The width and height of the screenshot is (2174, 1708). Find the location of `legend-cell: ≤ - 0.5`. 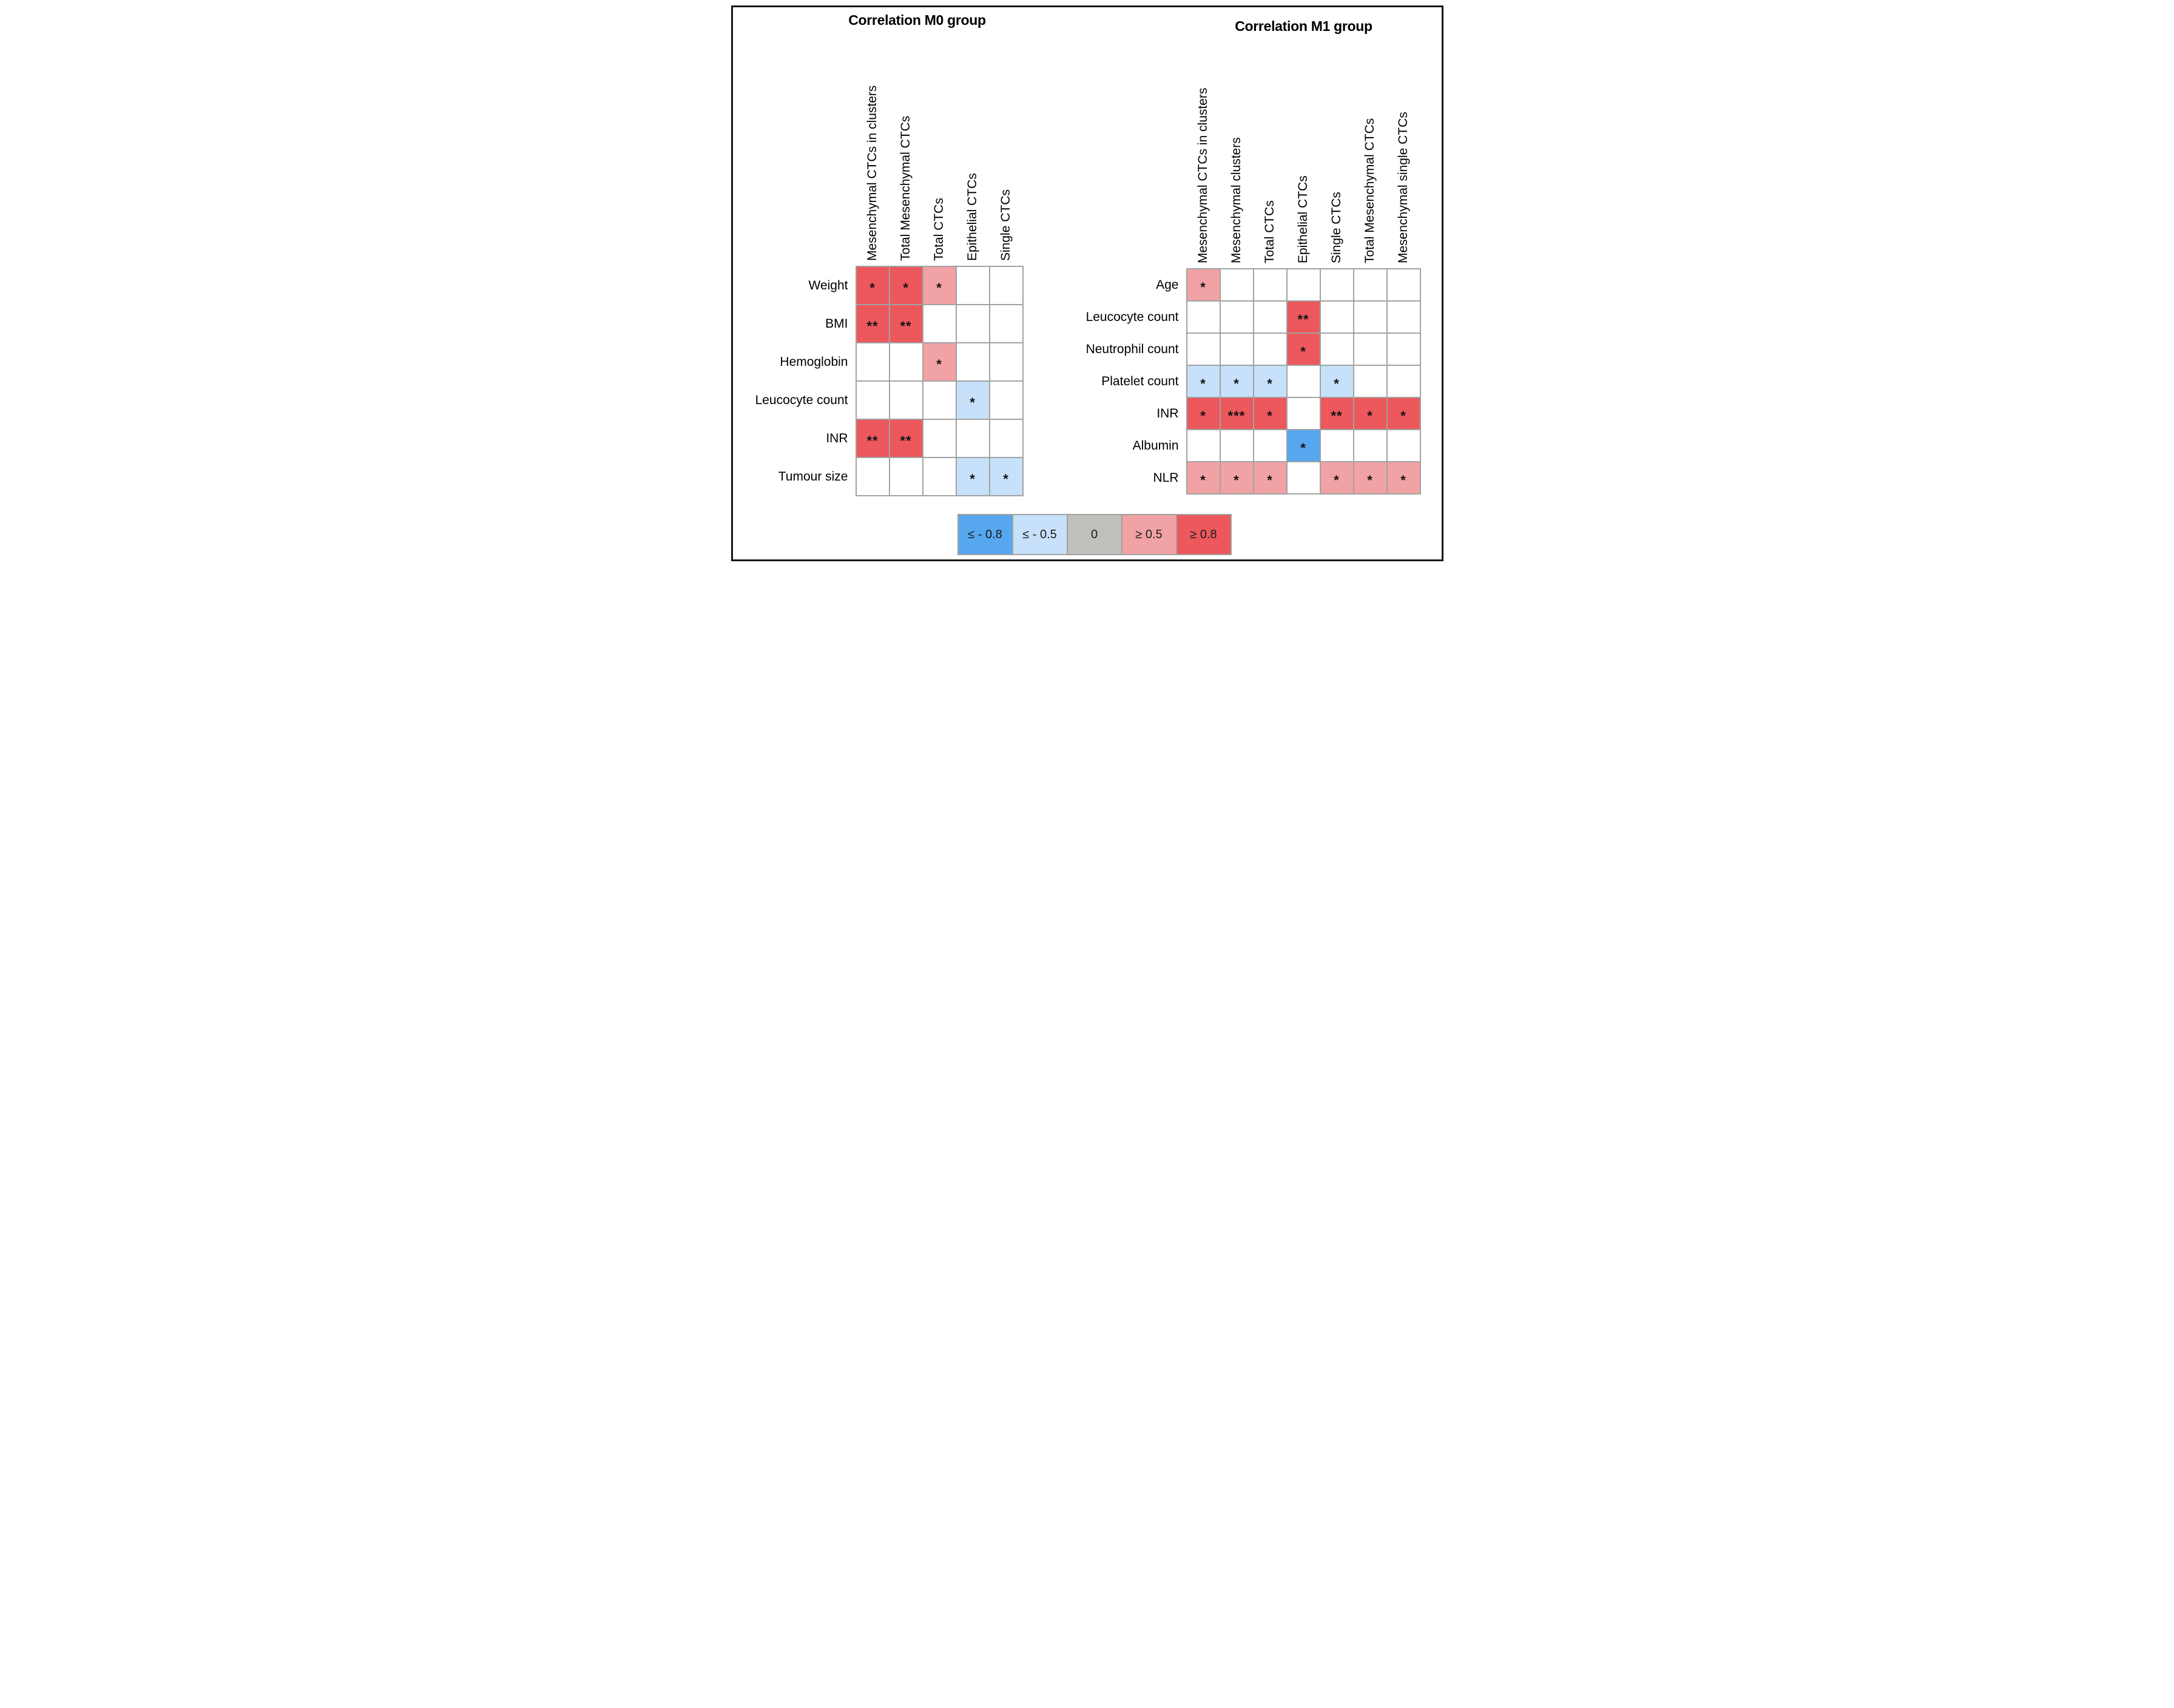

legend-cell: ≤ - 0.5 is located at coordinates (1040, 534).